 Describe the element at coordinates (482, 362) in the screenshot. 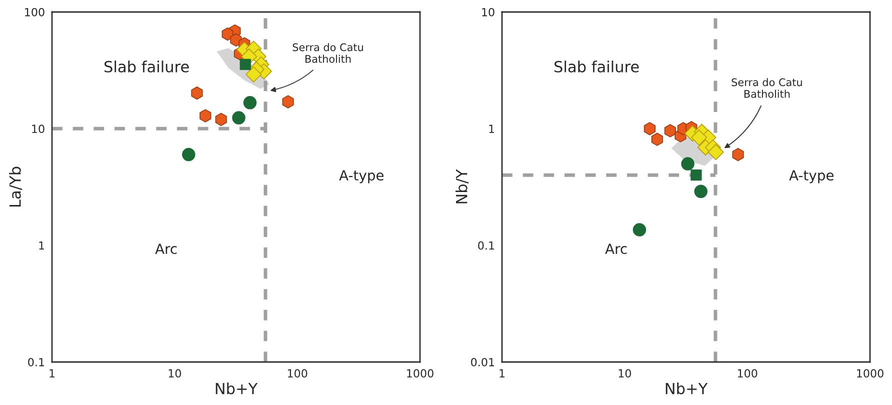

I see `y-tick-label: 0.01` at that location.